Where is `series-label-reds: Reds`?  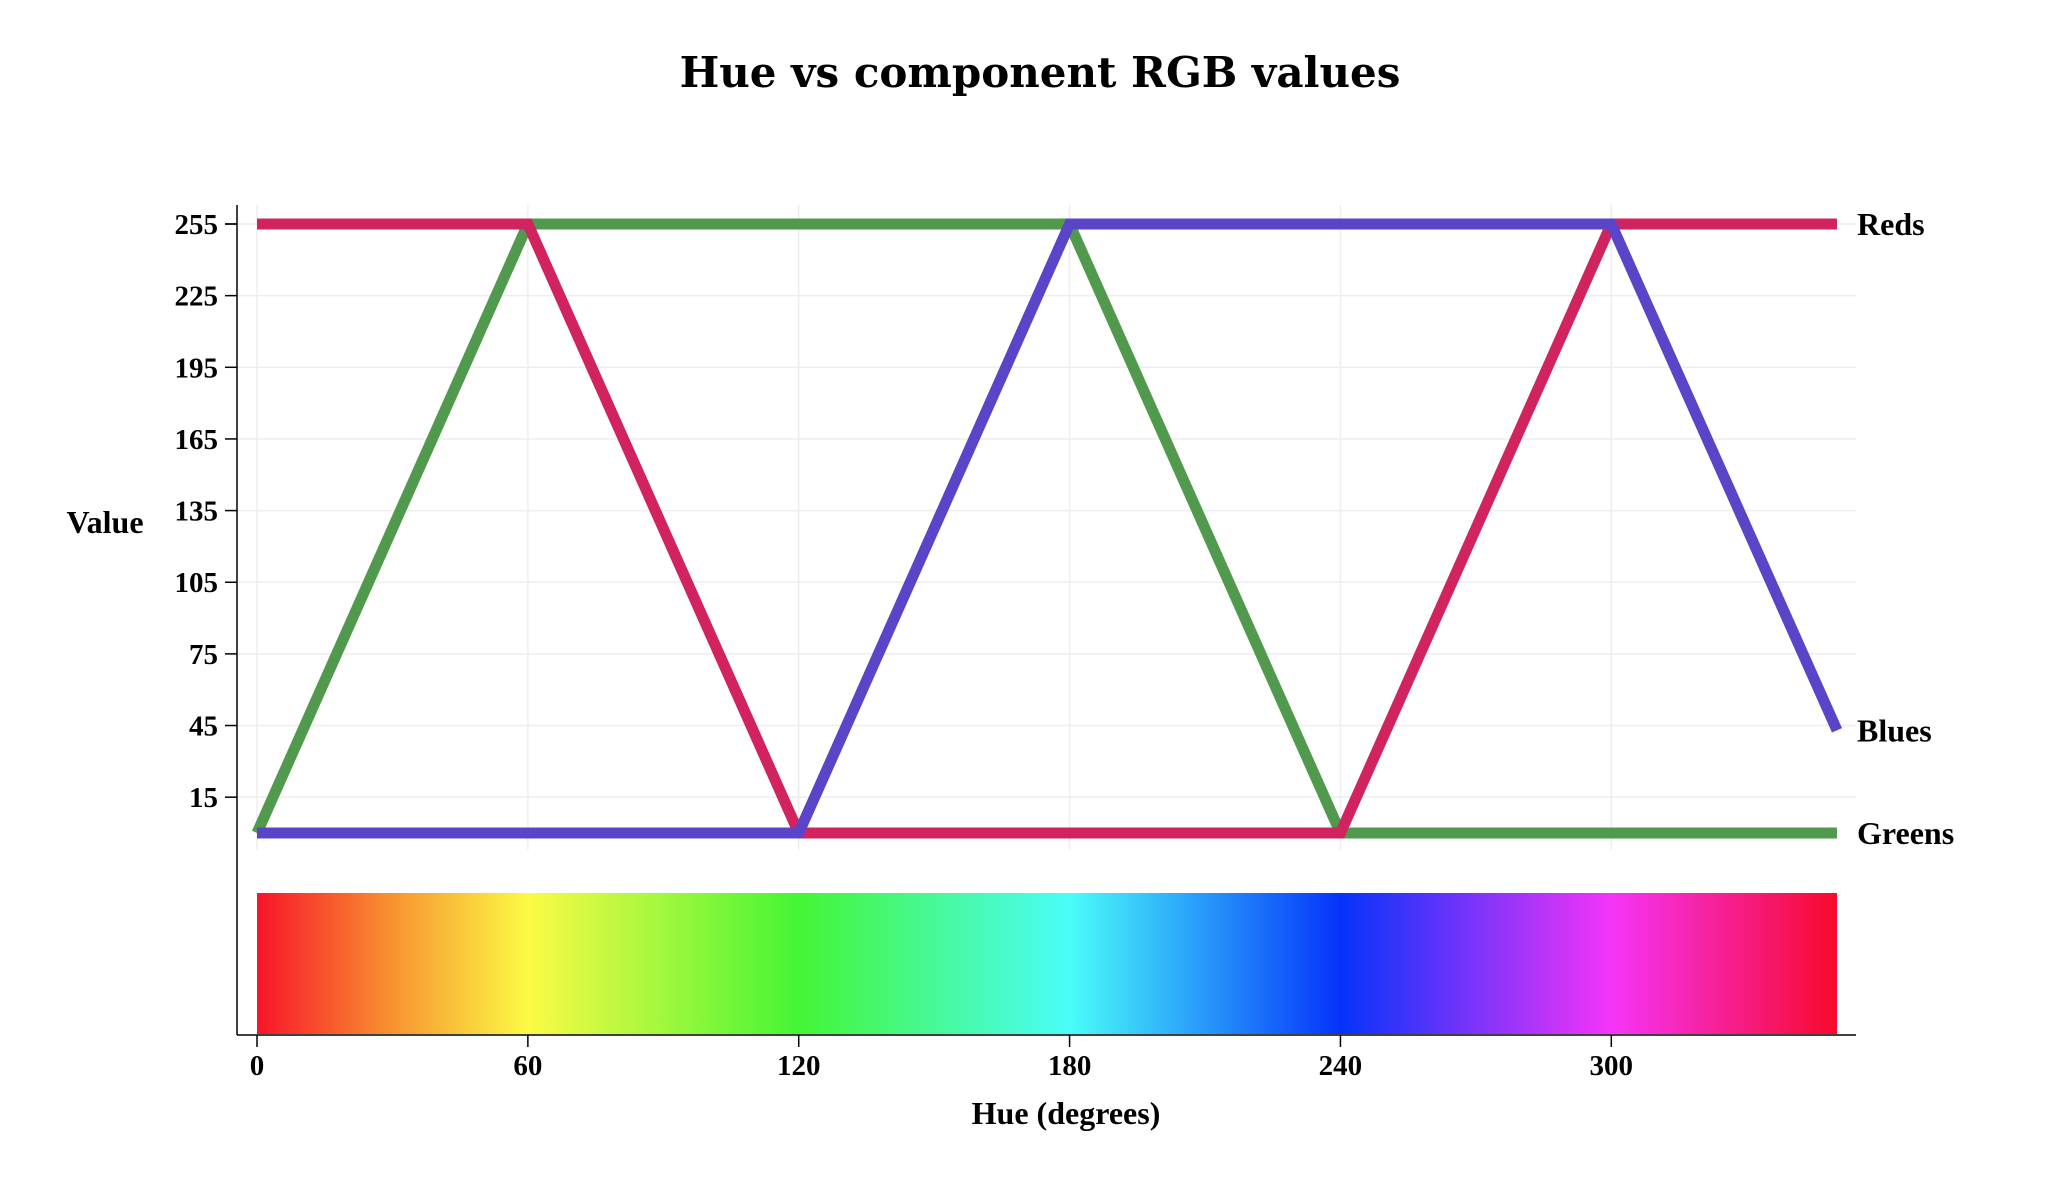
series-label-reds: Reds is located at coordinates (1891, 224).